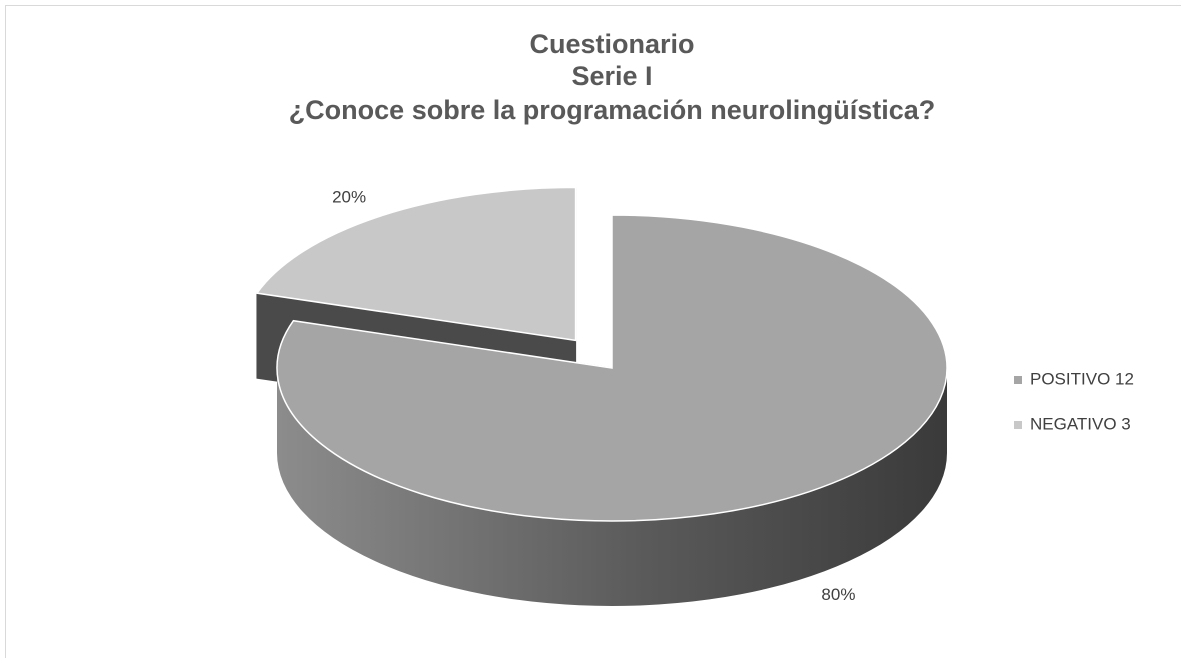 This screenshot has width=1181, height=658. Describe the element at coordinates (416, 264) in the screenshot. I see `slice` at that location.